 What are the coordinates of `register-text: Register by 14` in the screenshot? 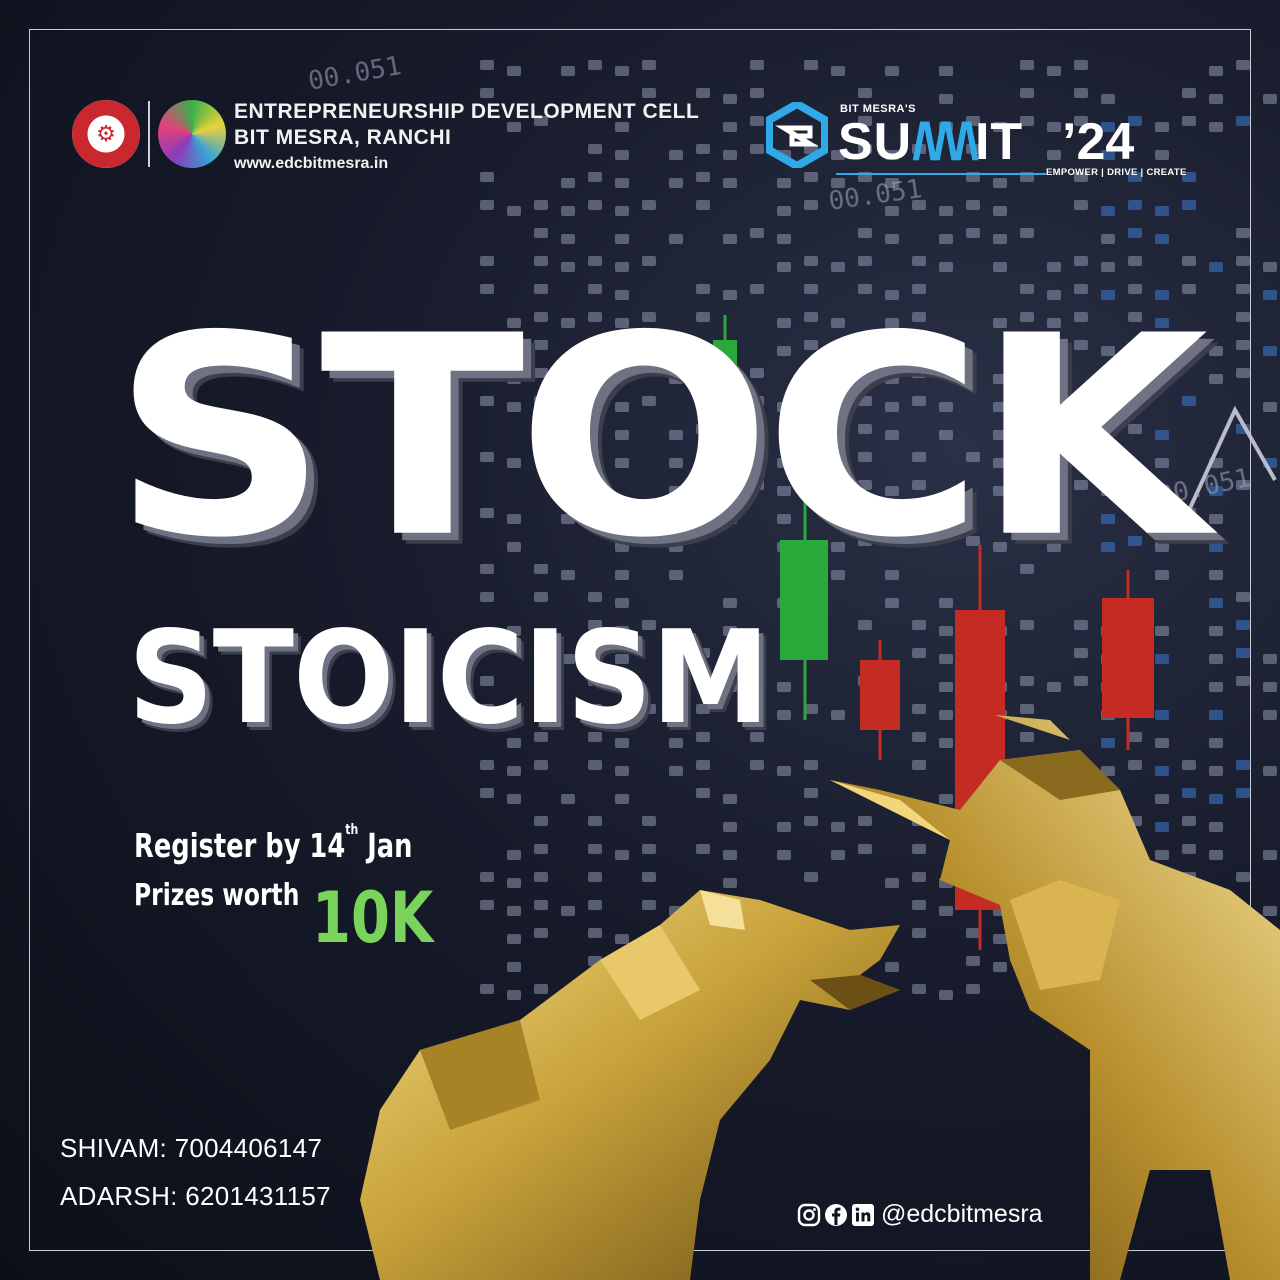 It's located at (240, 845).